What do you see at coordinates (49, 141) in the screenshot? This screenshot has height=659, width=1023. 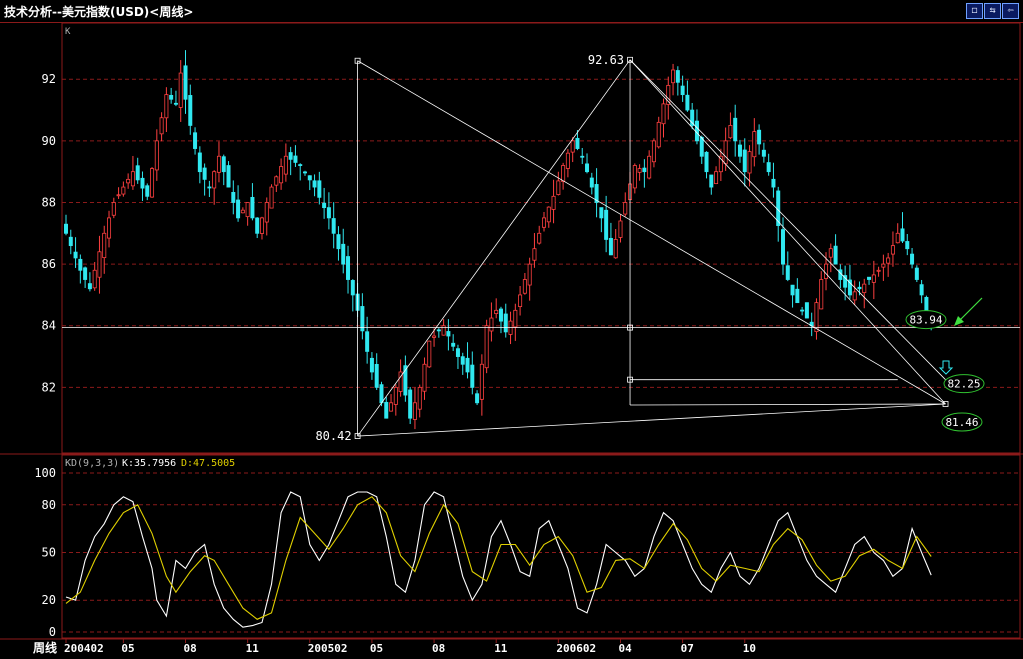 I see `price-y-tick-label: 90` at bounding box center [49, 141].